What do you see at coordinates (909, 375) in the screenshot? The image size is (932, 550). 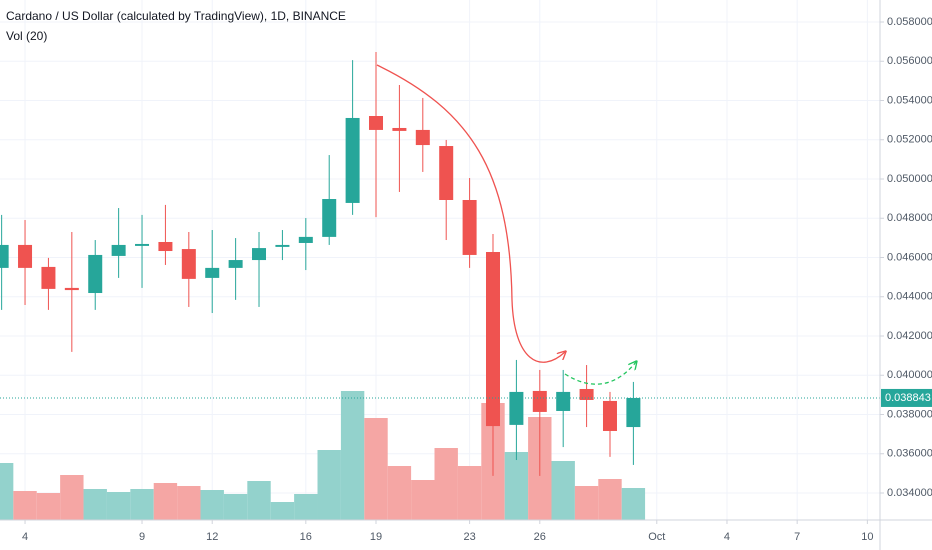 I see `y-tick-label: 0.040000` at bounding box center [909, 375].